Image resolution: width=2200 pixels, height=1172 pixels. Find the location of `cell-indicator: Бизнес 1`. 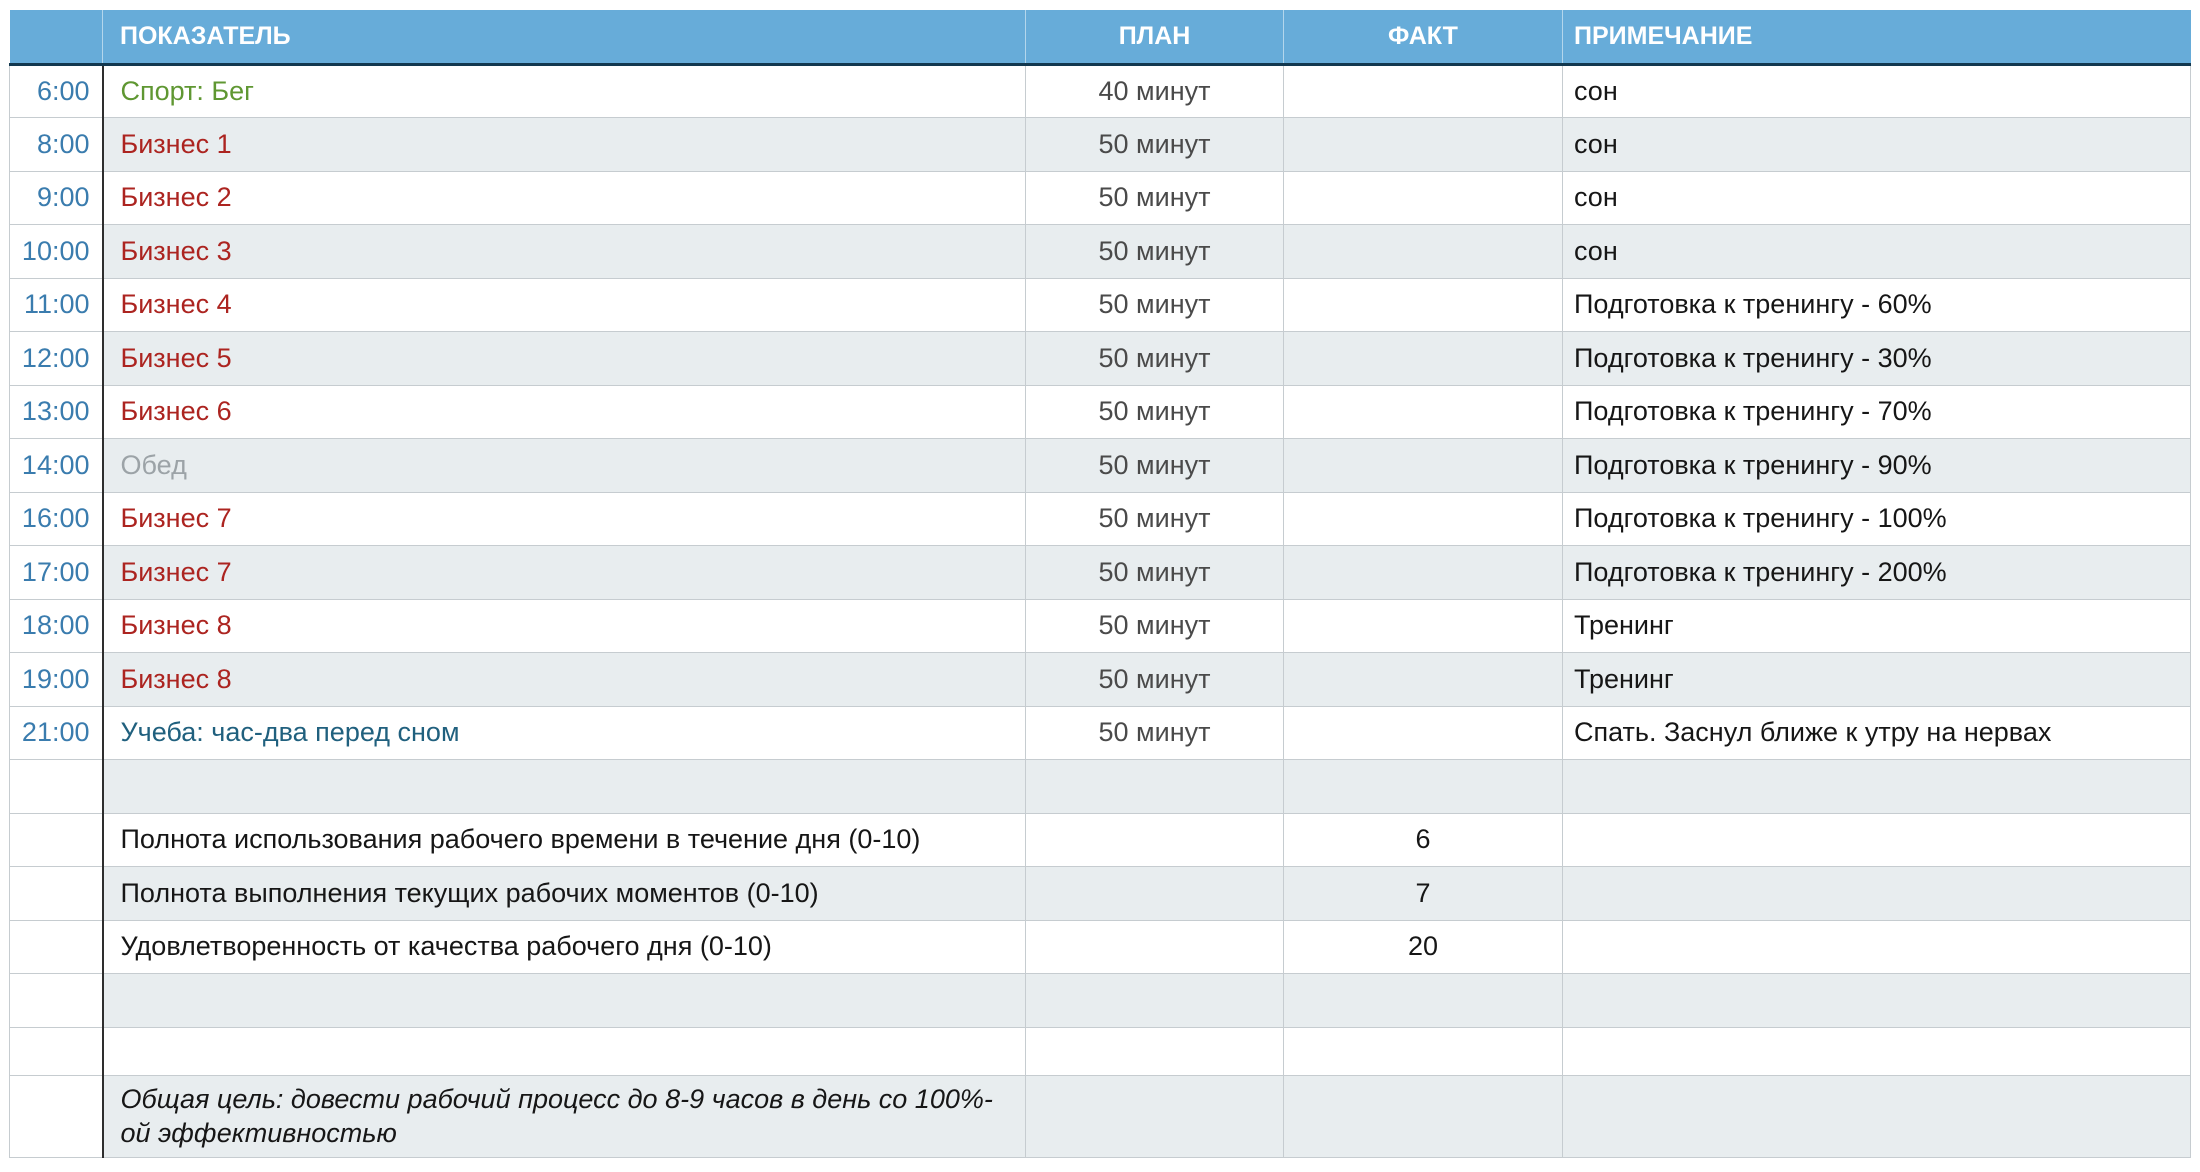

cell-indicator: Бизнес 1 is located at coordinates (564, 144).